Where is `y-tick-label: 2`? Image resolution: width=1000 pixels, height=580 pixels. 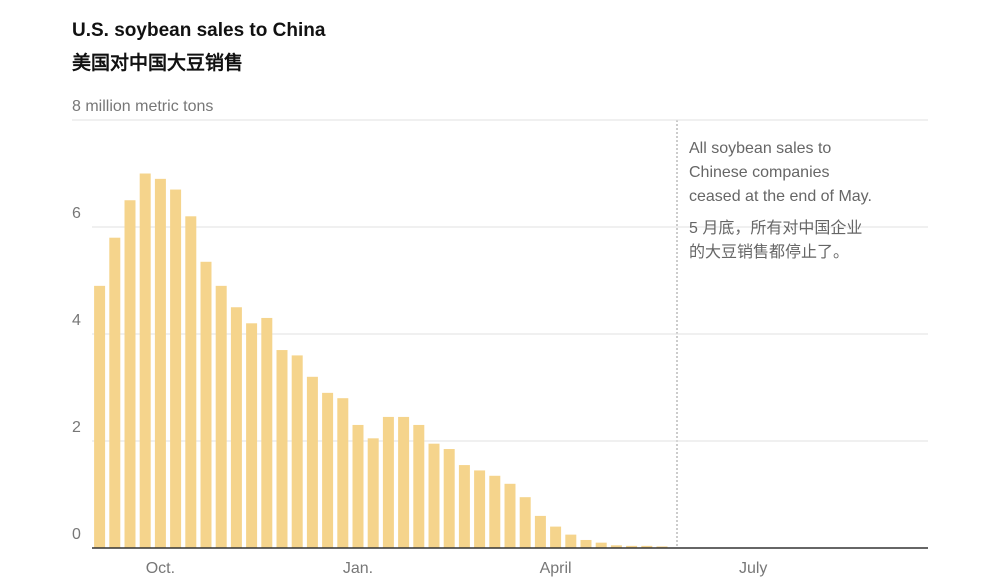 y-tick-label: 2 is located at coordinates (76, 427).